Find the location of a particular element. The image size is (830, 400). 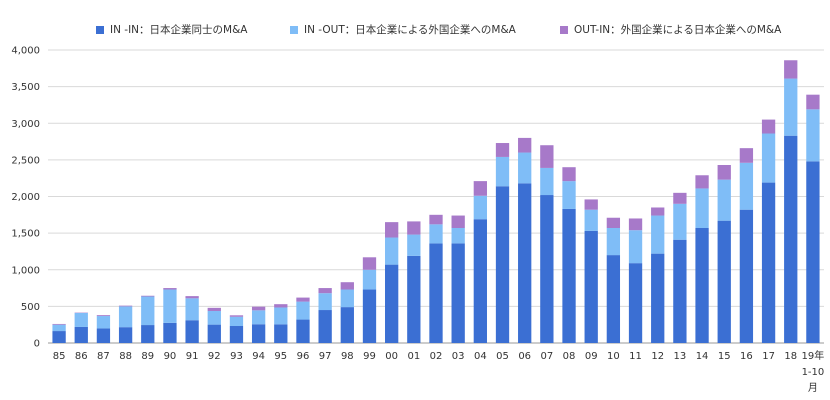

x-tick-label: 05 is located at coordinates (502, 356).